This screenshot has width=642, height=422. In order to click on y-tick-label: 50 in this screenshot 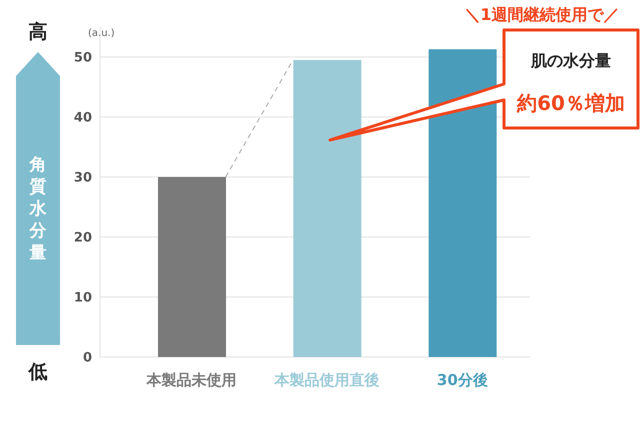, I will do `click(83, 58)`.